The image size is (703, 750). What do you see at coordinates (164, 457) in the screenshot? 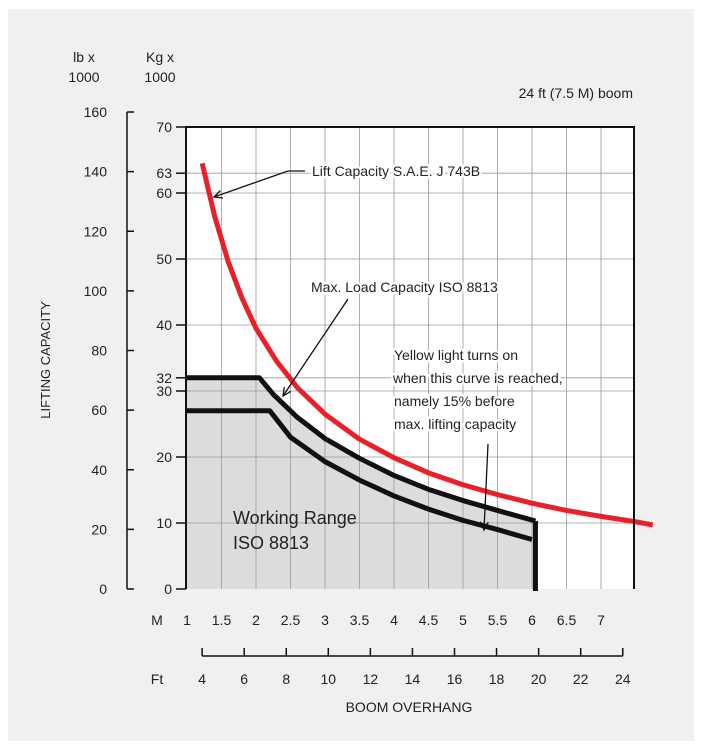
I see `kg-tick-label: 20` at bounding box center [164, 457].